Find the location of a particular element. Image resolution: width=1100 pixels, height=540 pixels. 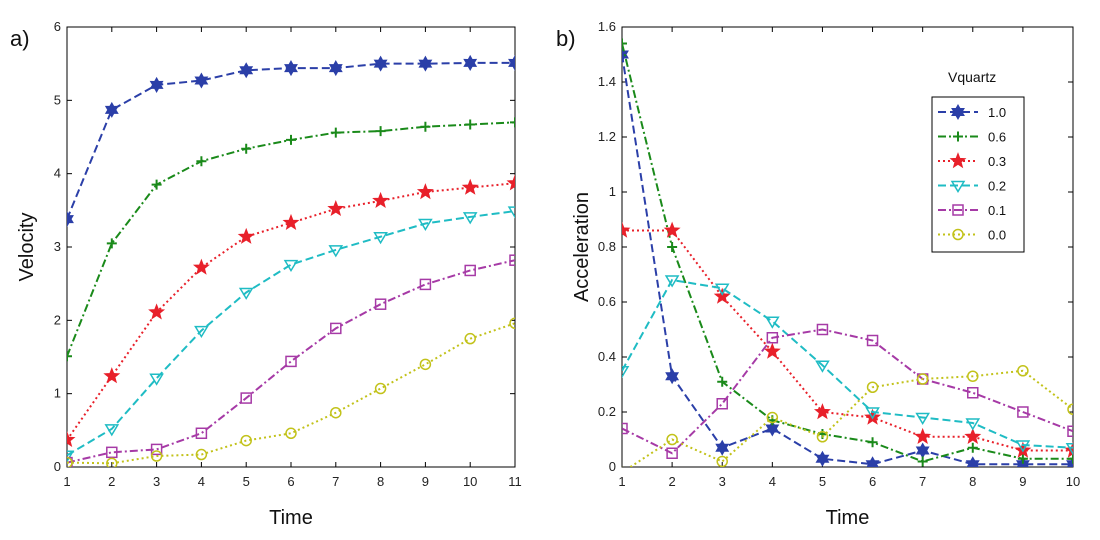

legend-item: 0.1 is located at coordinates (972, 210).